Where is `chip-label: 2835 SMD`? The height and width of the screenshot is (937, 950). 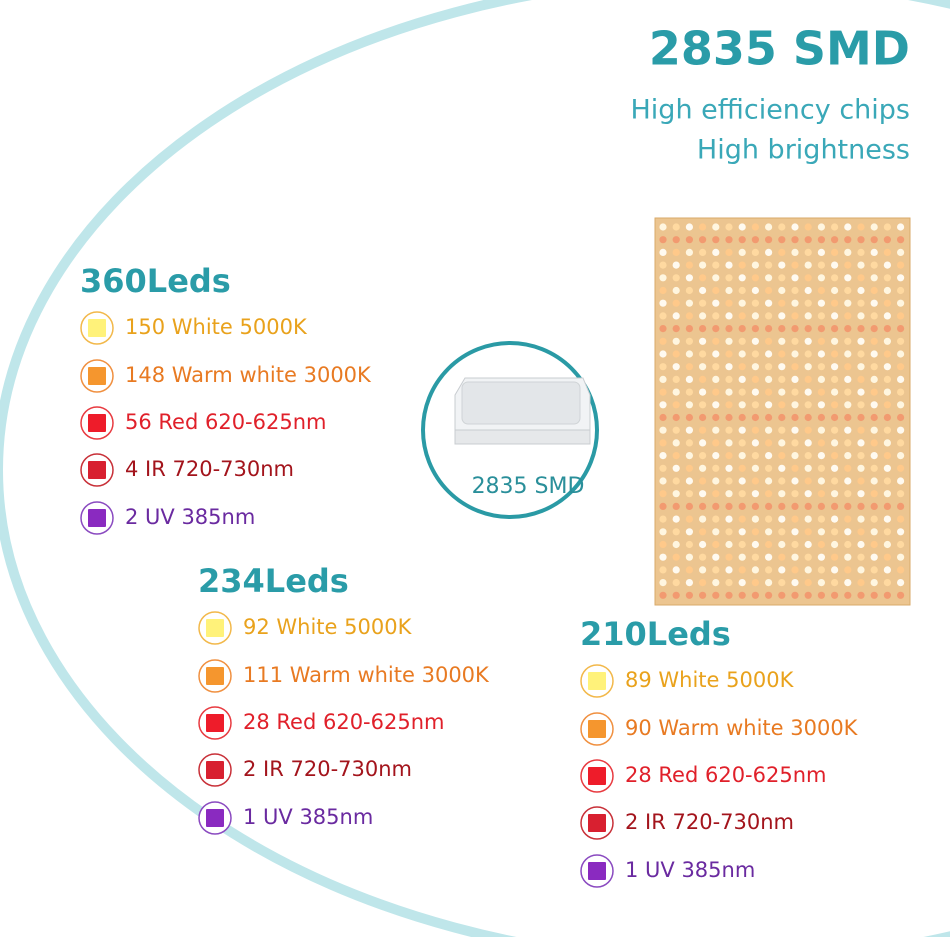
chip-label: 2835 SMD is located at coordinates (528, 486).